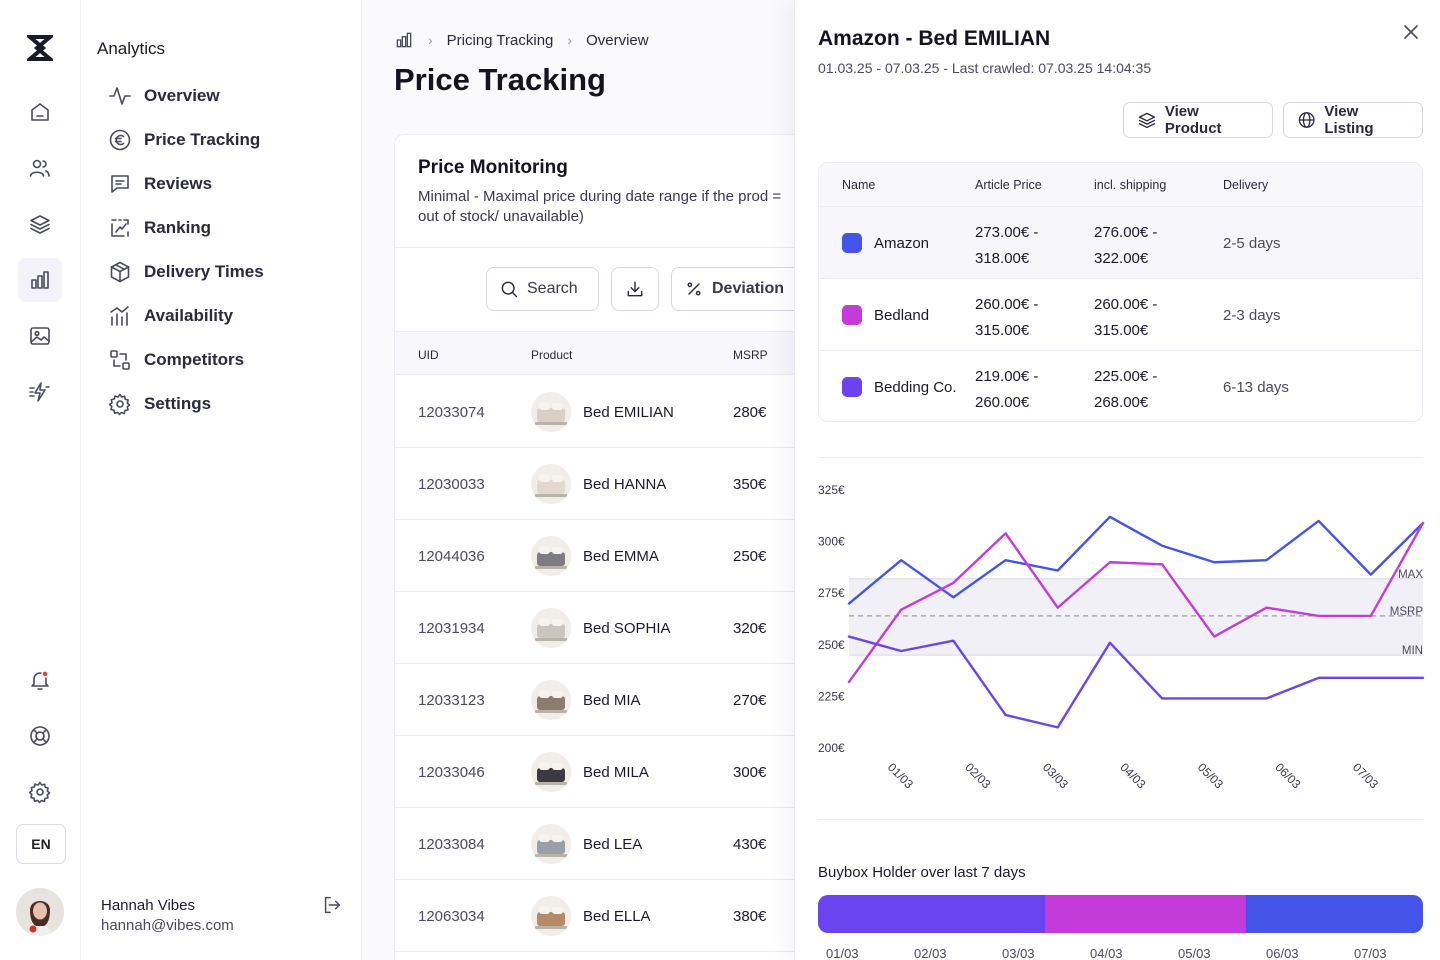  I want to click on row-product: Bed LEA, so click(613, 844).